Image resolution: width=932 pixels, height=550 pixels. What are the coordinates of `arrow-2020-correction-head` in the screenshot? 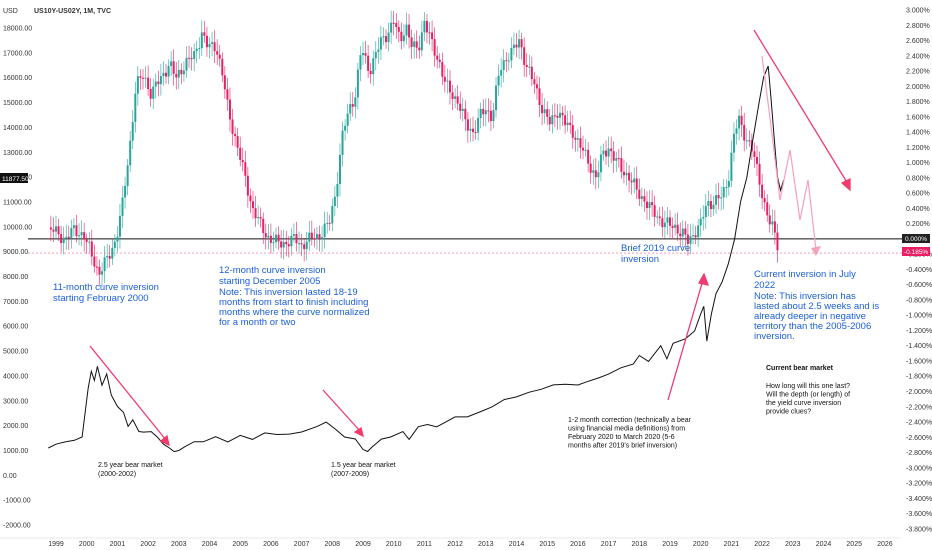 It's located at (704, 279).